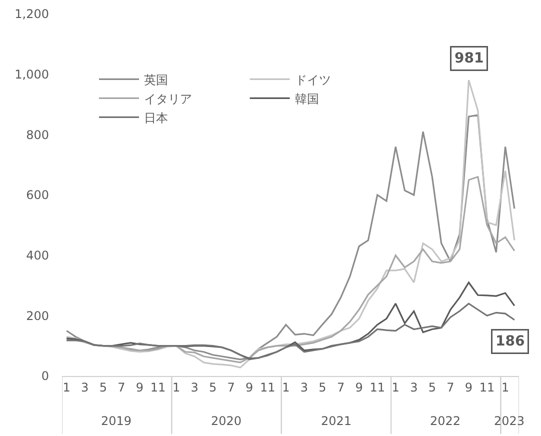  What do you see at coordinates (45, 376) in the screenshot?
I see `y-tick-label: 0` at bounding box center [45, 376].